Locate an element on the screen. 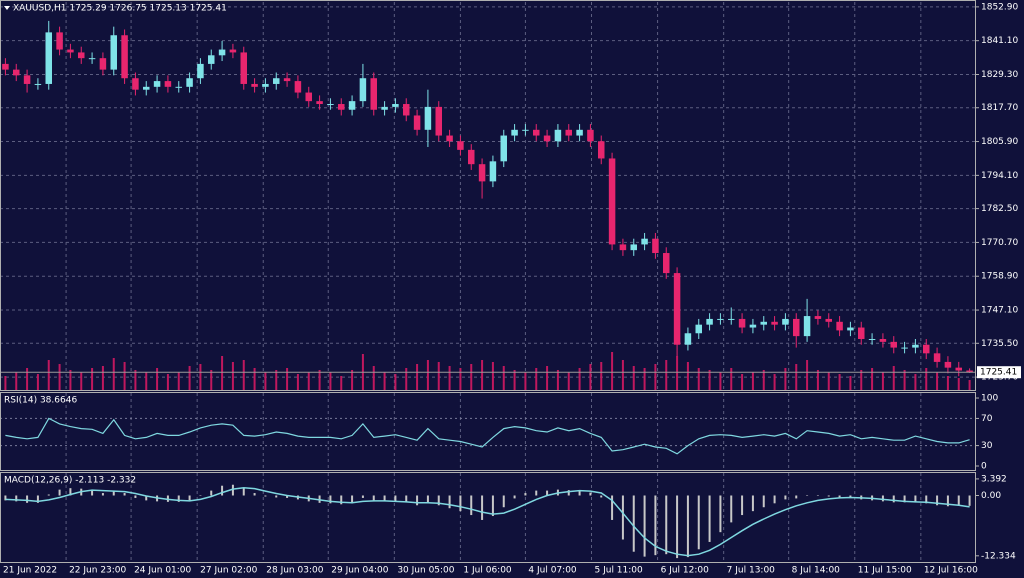 The width and height of the screenshot is (1024, 578). x-tick-label: 24 Jun 01:00 is located at coordinates (162, 571).